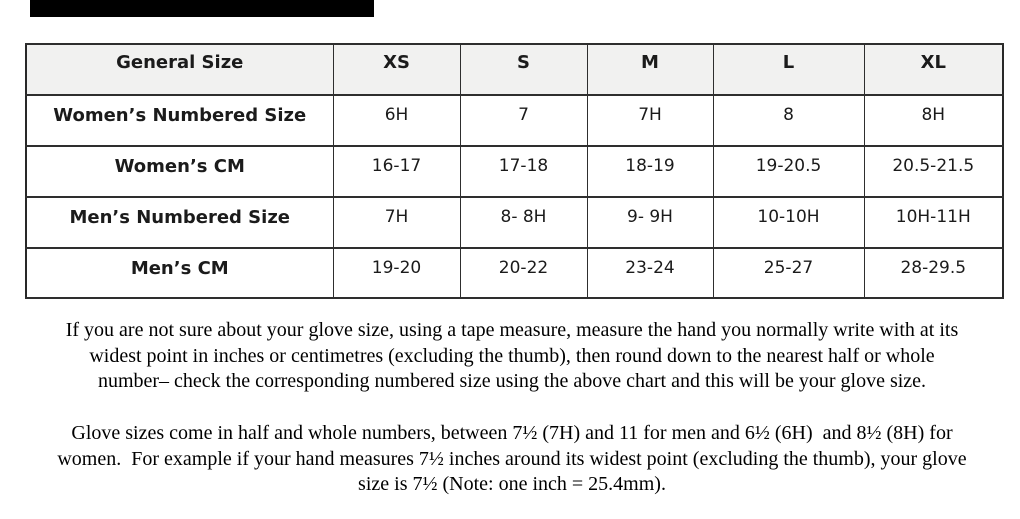 This screenshot has width=1020, height=519. Describe the element at coordinates (523, 273) in the screenshot. I see `size-cell: 20-22` at that location.